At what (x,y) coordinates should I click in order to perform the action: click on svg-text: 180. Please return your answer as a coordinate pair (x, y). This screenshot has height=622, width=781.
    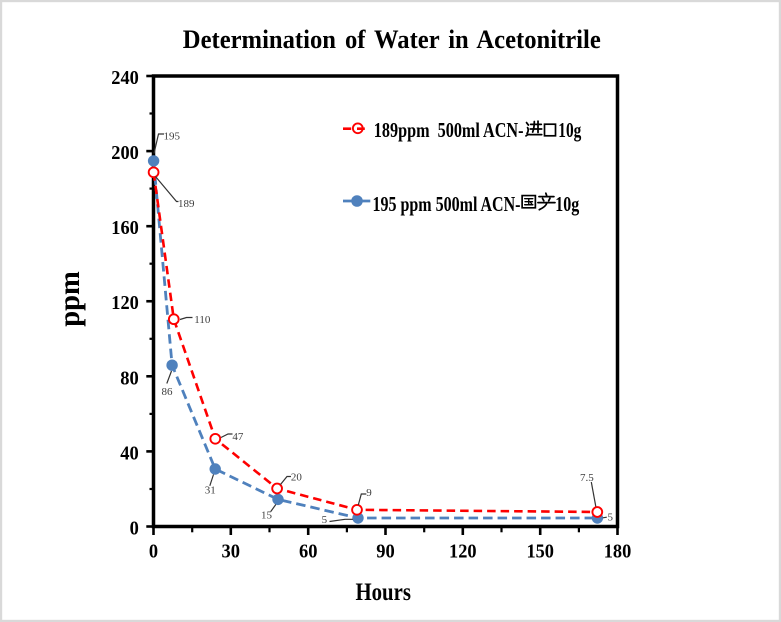
    Looking at the image, I should click on (618, 552).